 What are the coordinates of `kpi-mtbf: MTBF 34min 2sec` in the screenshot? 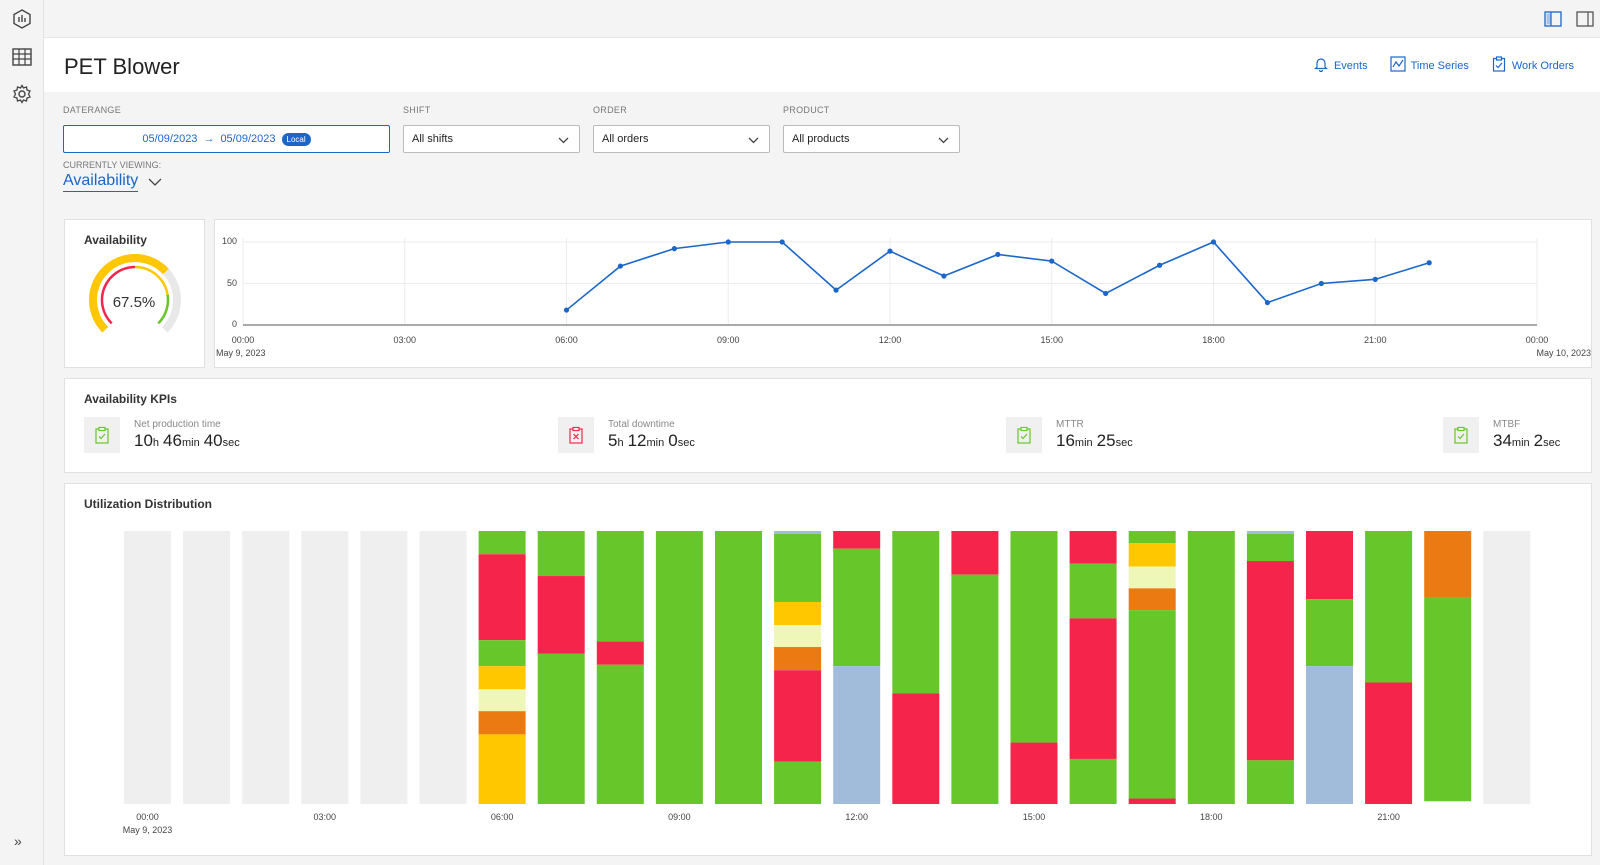 It's located at (1503, 435).